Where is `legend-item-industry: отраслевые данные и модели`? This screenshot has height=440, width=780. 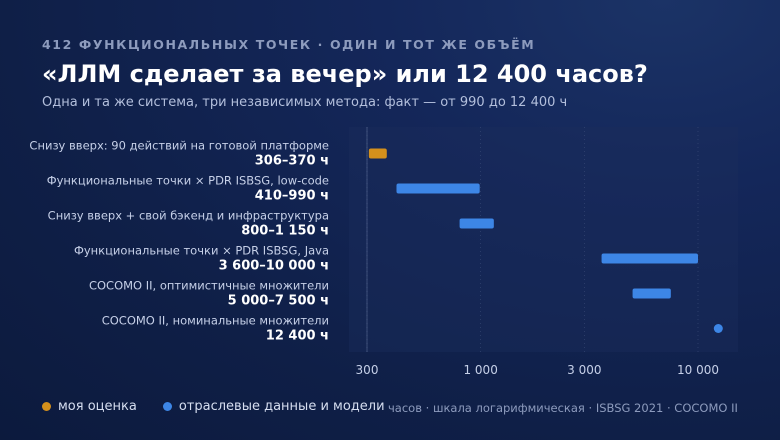
legend-item-industry: отраслевые данные и модели is located at coordinates (273, 406).